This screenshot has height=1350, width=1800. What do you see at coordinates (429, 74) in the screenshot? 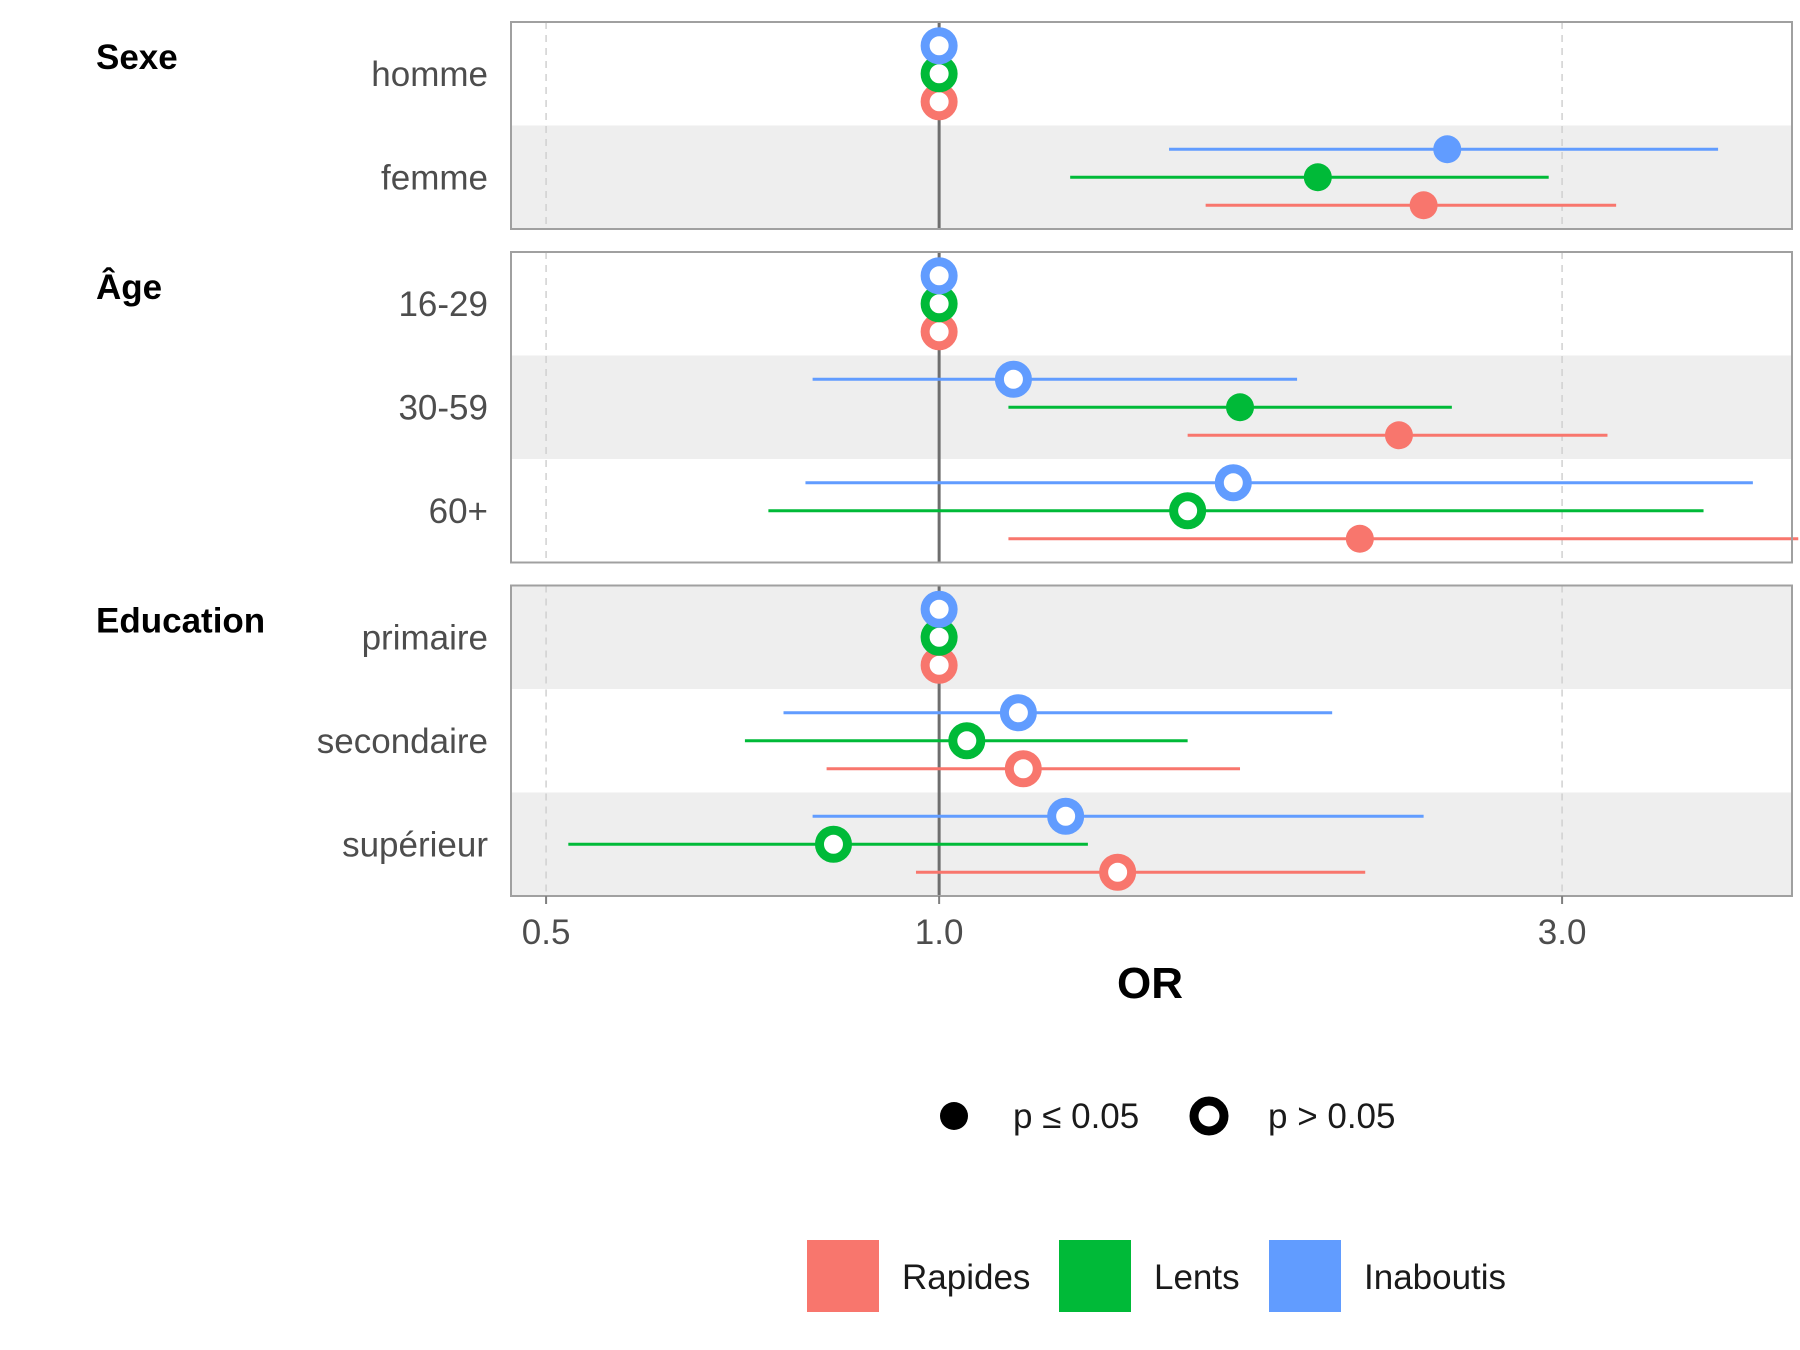
I see `category-label: homme` at bounding box center [429, 74].